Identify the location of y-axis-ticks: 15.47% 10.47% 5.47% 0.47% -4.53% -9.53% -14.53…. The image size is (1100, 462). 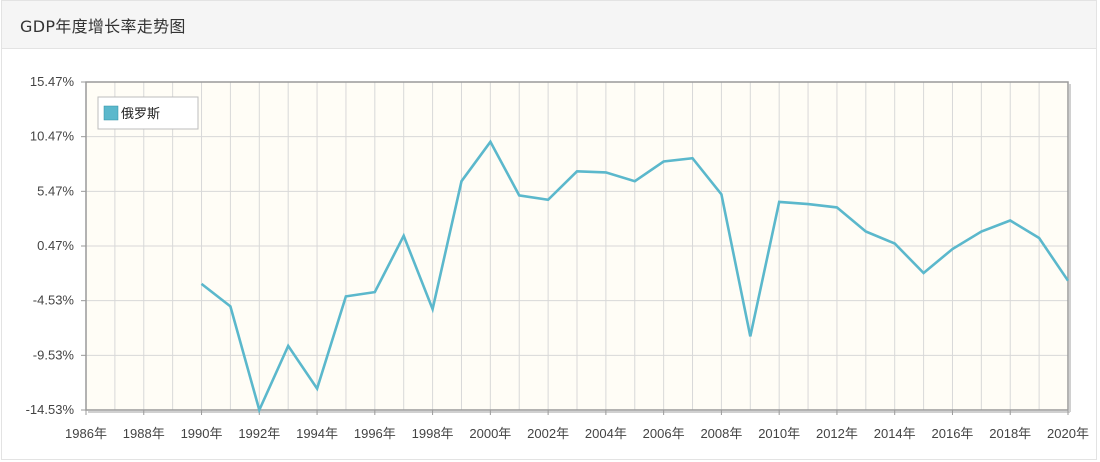
(56, 245).